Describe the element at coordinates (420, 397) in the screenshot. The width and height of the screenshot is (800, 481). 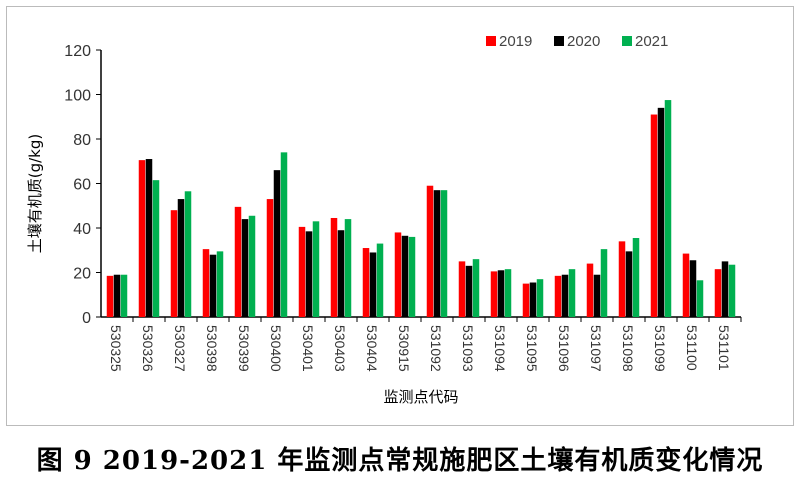
I see `x-axis-label: 监测点代码` at that location.